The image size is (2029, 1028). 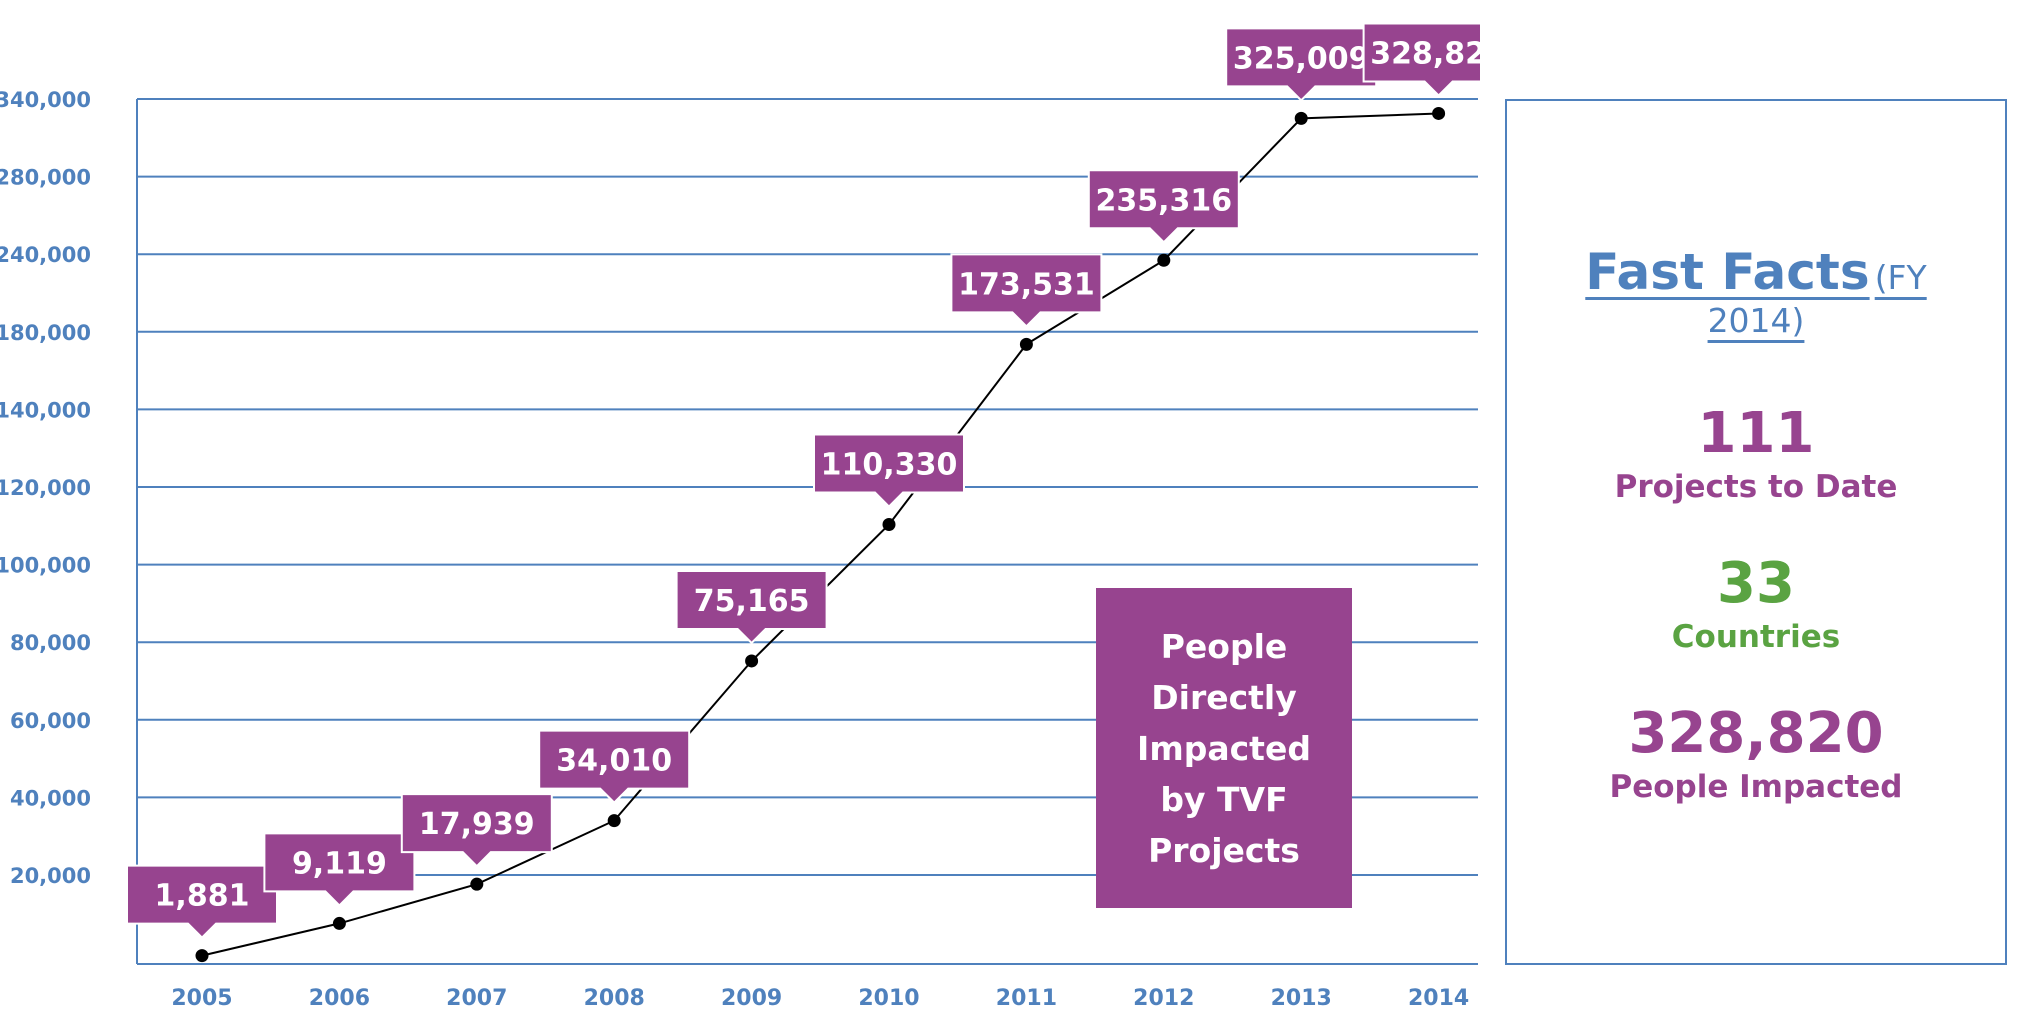 I want to click on stat-people-label: People Impacted, so click(x=1756, y=787).